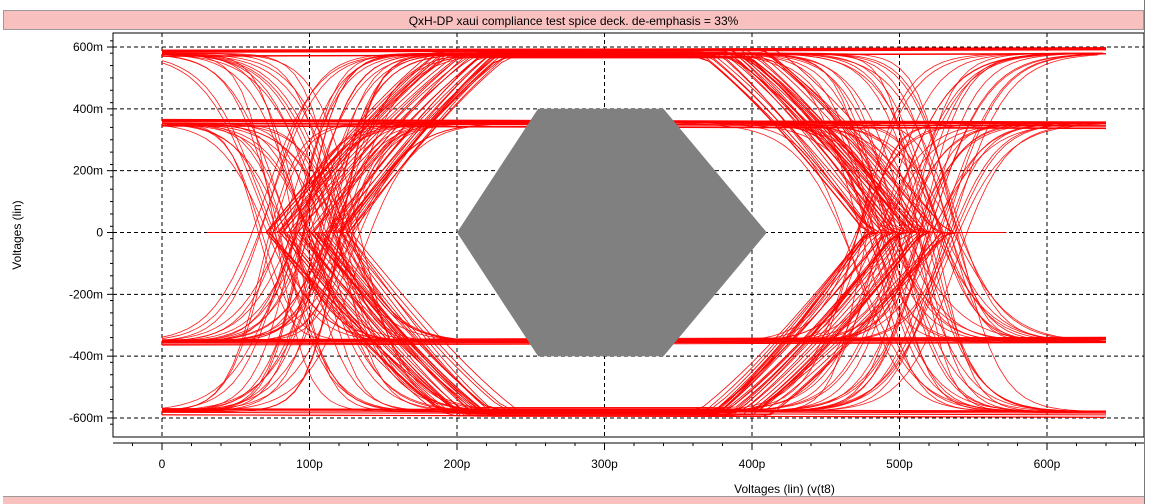 The width and height of the screenshot is (1151, 504). What do you see at coordinates (457, 464) in the screenshot?
I see `x-tick-label: 200p` at bounding box center [457, 464].